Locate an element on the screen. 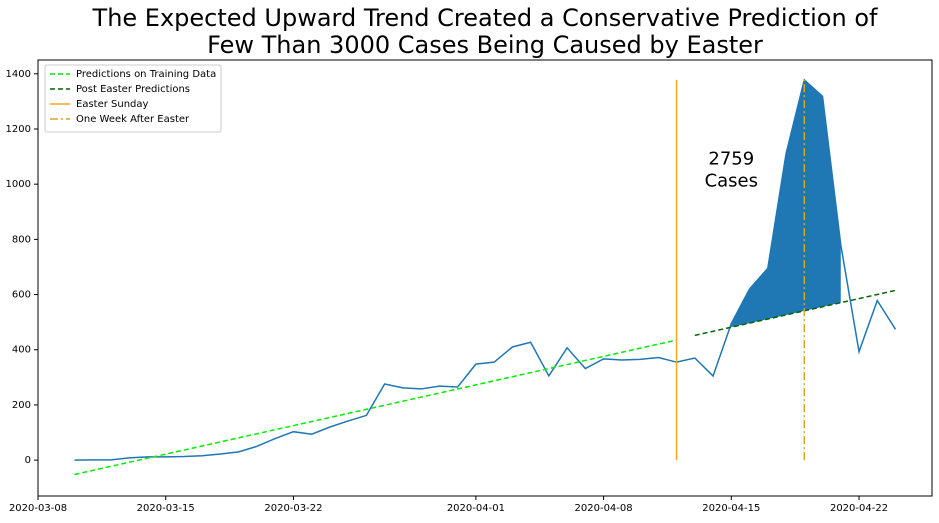 The width and height of the screenshot is (939, 523). legend-label: One Week After Easter is located at coordinates (133, 119).